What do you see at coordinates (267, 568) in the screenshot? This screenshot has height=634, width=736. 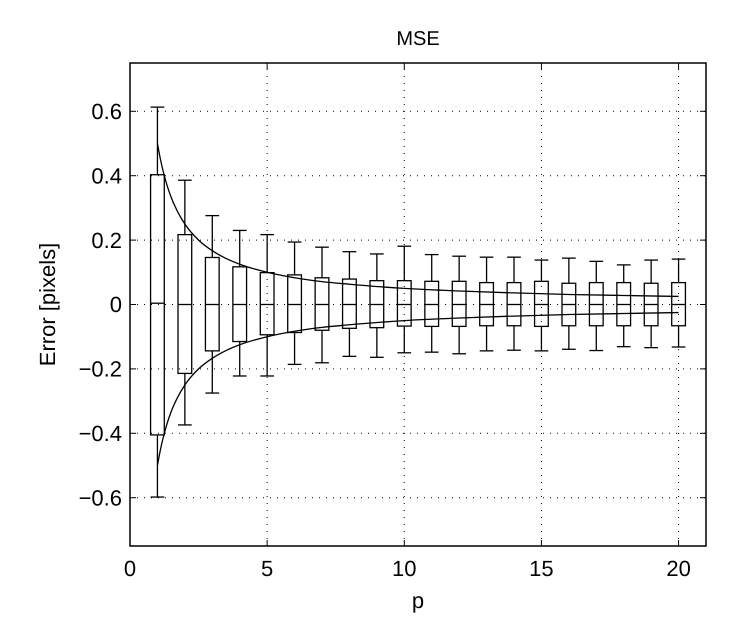 I see `x-tick-label: 5` at bounding box center [267, 568].